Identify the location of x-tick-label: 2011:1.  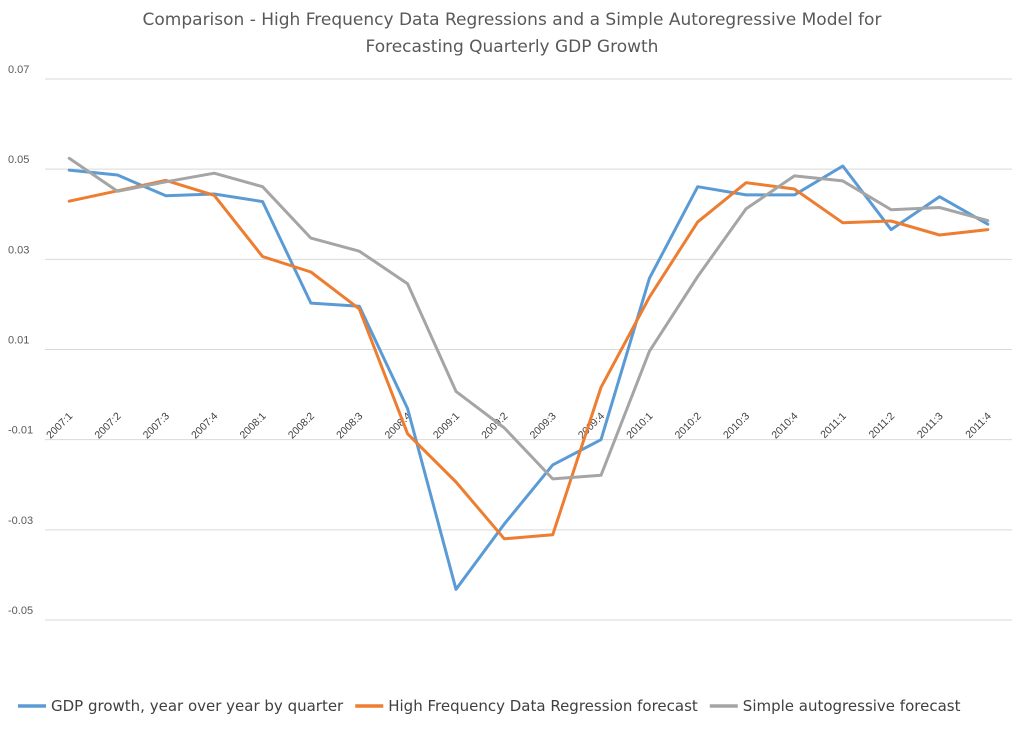
(833, 425).